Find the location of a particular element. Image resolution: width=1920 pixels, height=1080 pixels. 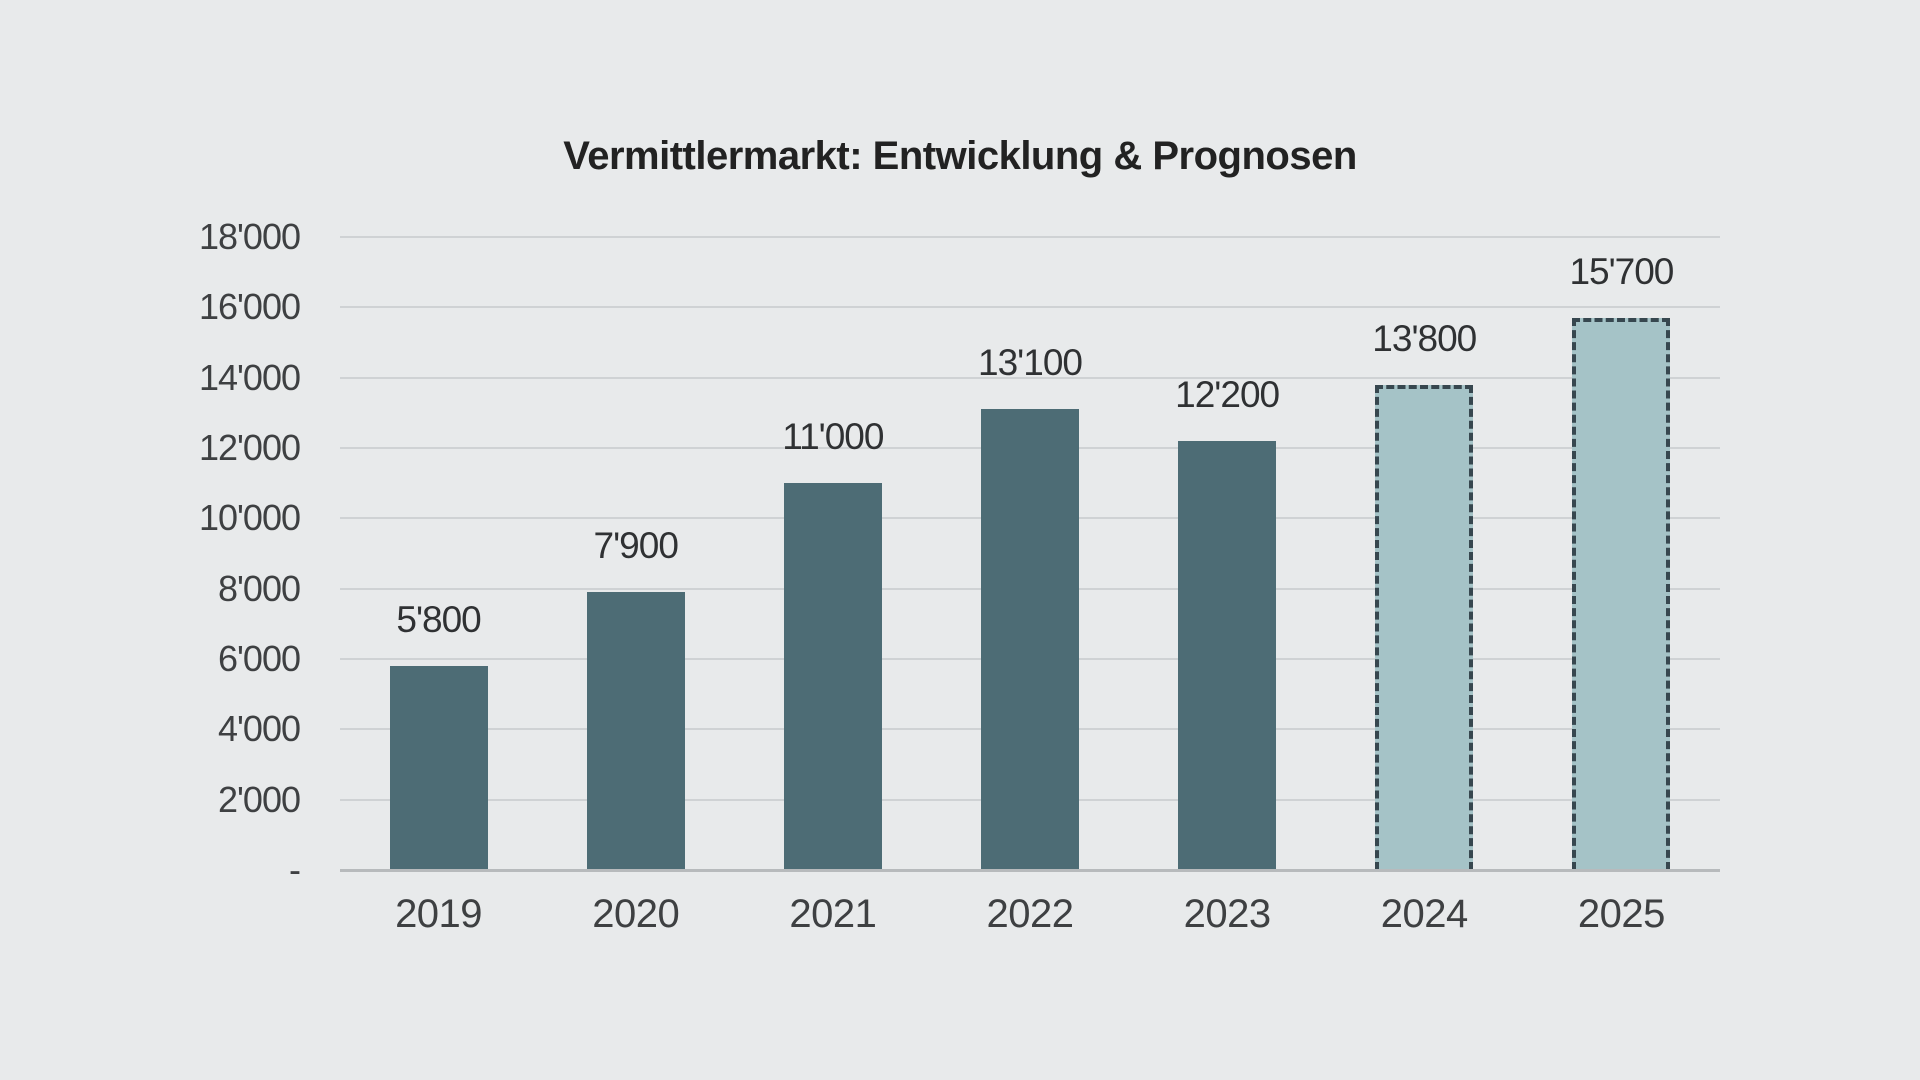

bar-value-label: 12'200 is located at coordinates (1227, 394).